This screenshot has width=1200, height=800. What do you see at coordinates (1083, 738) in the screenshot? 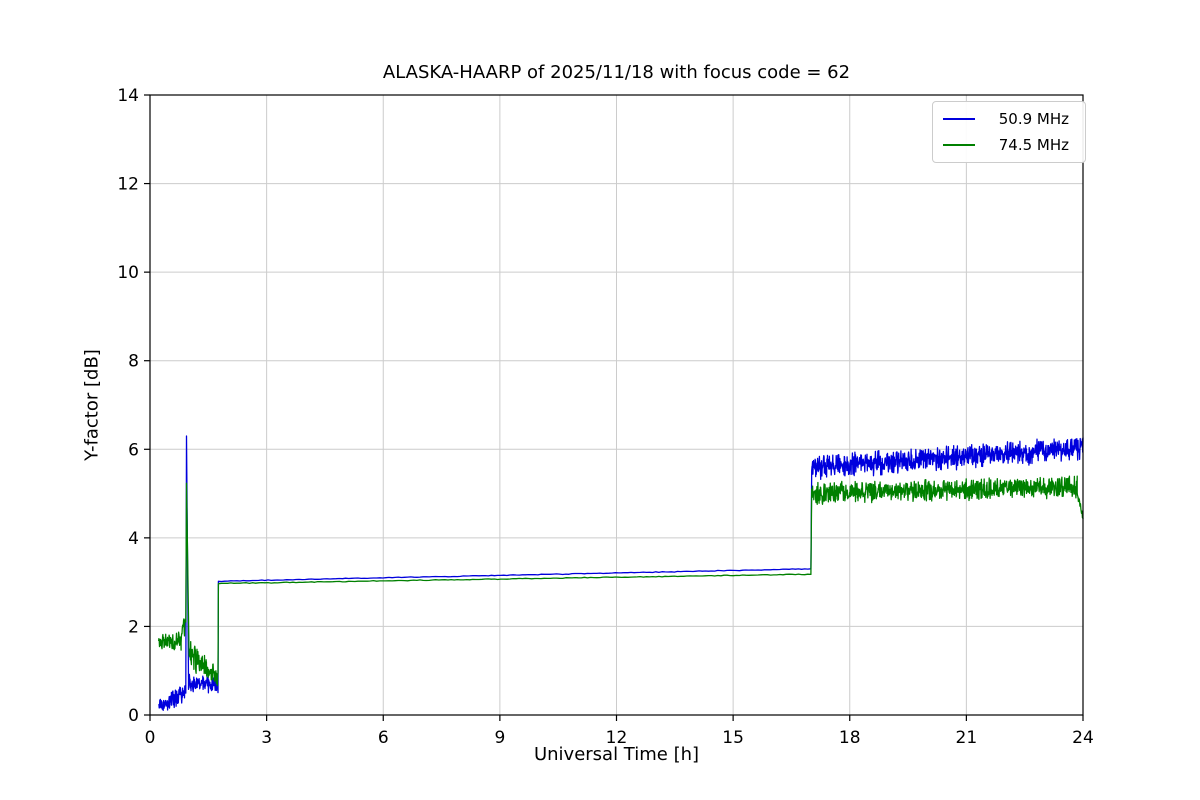
I see `svg-text: 24` at bounding box center [1083, 738].